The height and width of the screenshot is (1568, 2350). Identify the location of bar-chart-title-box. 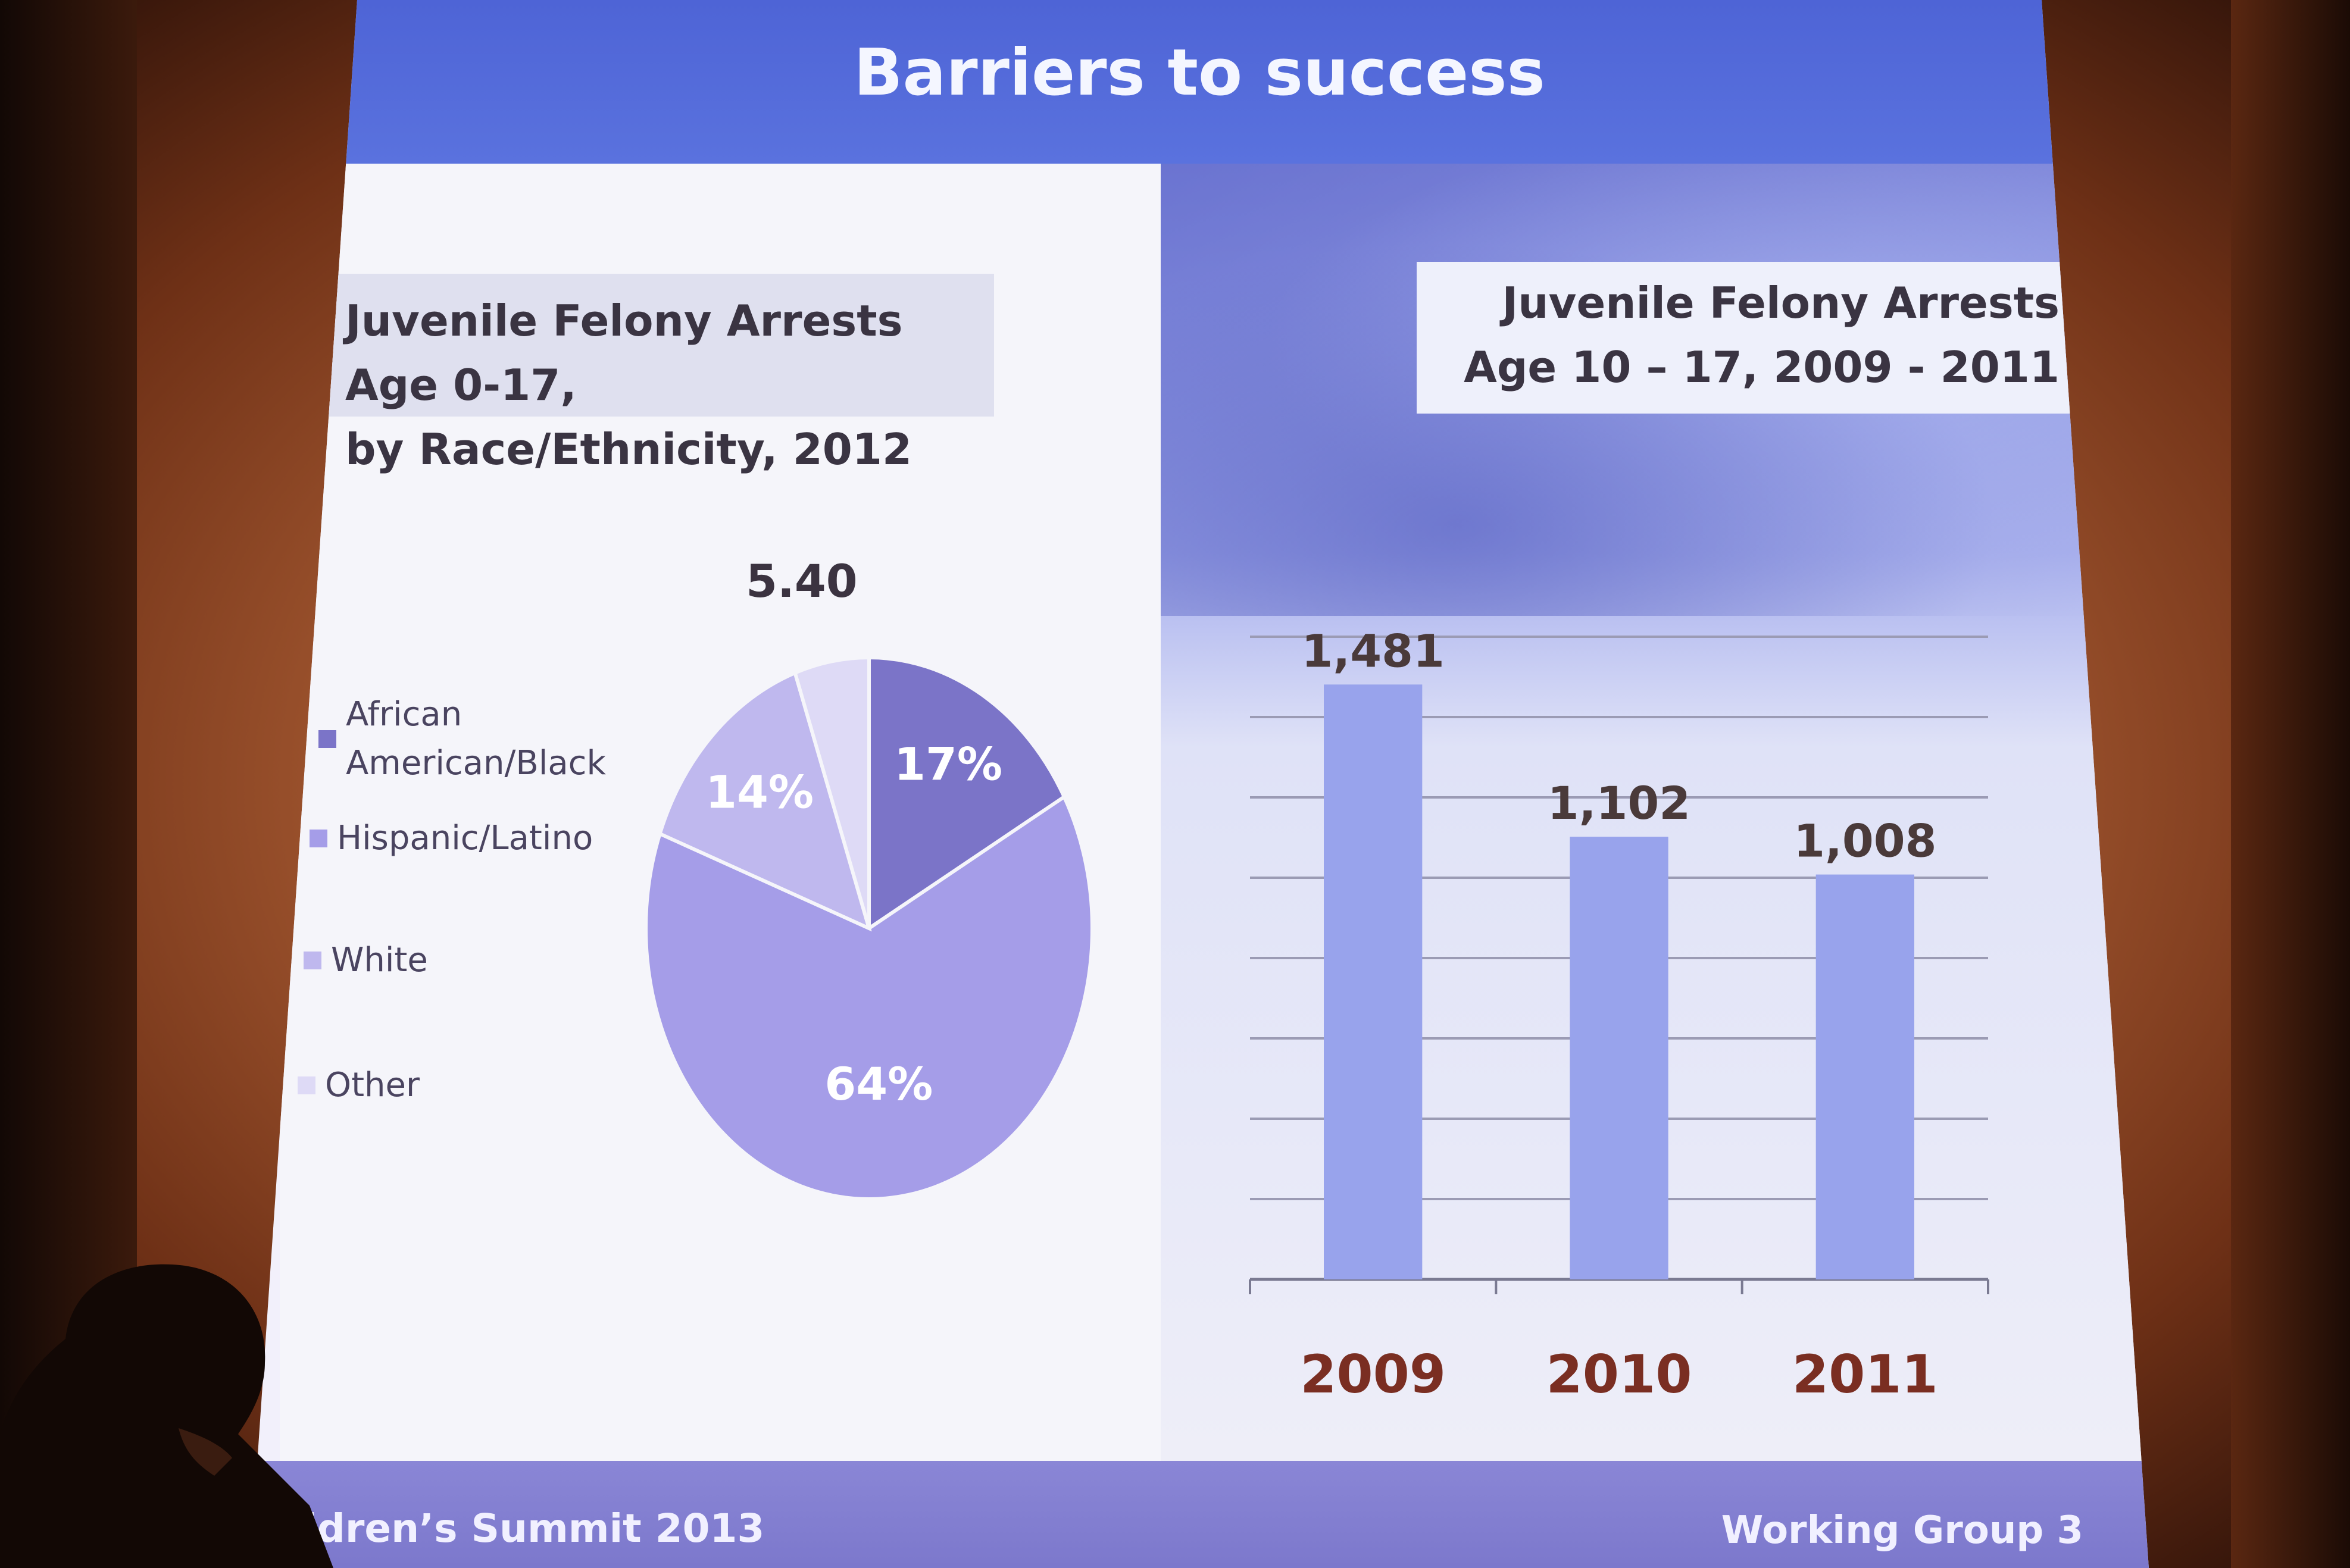
(1744, 338).